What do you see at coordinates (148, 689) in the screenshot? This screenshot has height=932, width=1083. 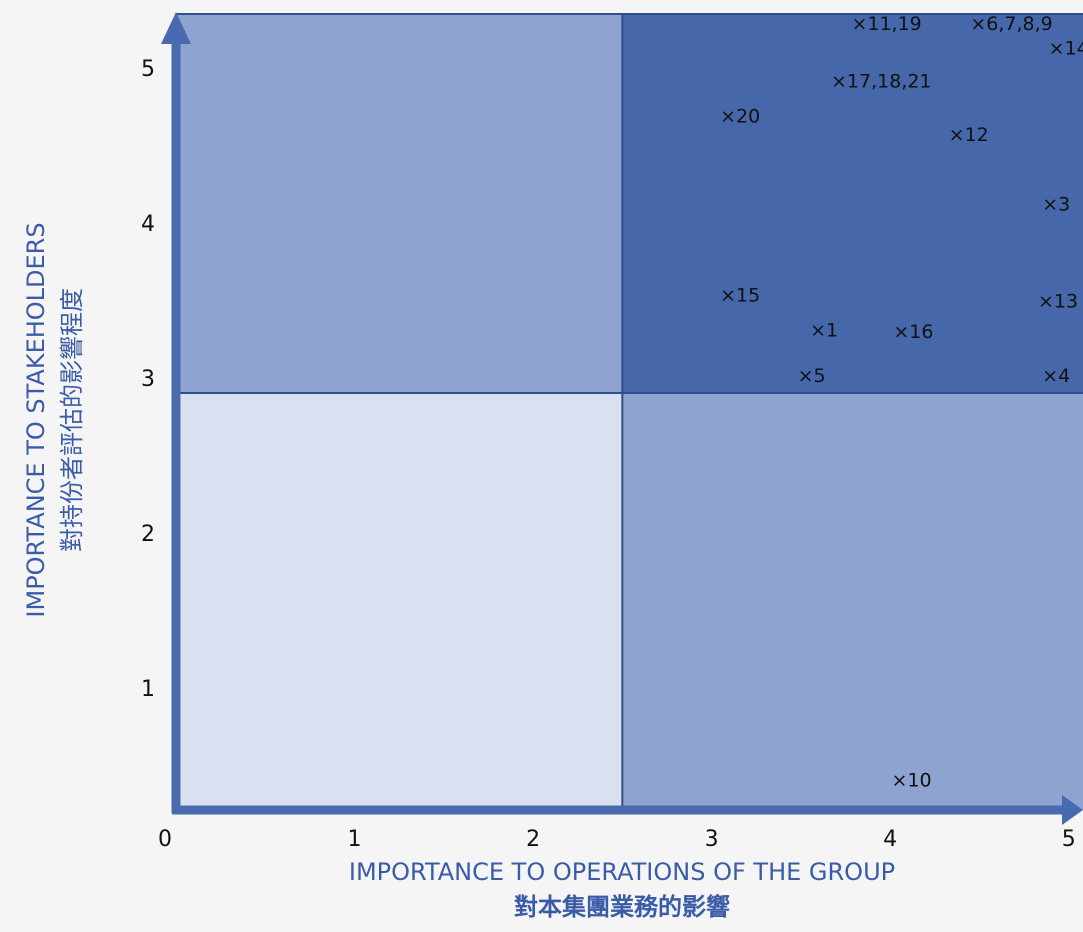 I see `y-tick-label: 1` at bounding box center [148, 689].